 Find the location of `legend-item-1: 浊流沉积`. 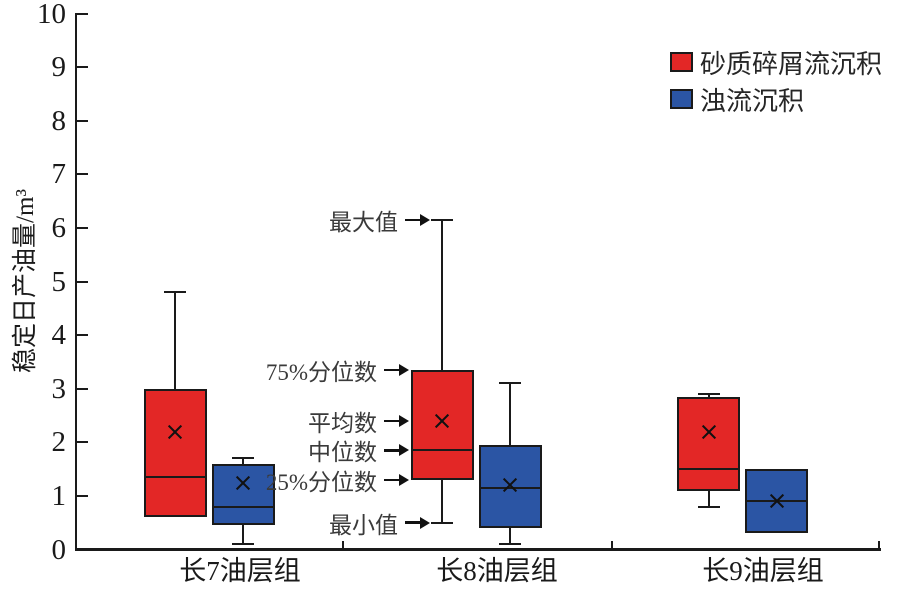

legend-item-1: 浊流沉积 is located at coordinates (737, 100).